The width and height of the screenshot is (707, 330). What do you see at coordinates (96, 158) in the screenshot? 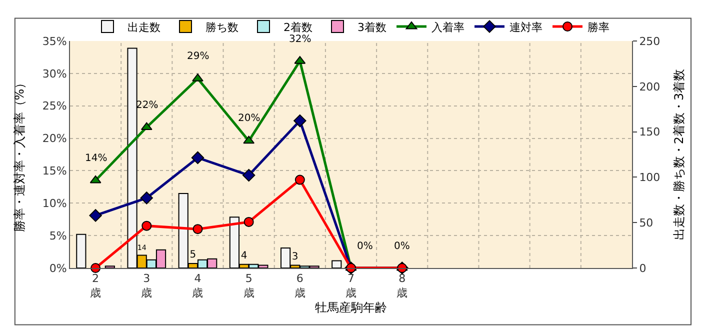
I see `data-label: 14%` at bounding box center [96, 158].